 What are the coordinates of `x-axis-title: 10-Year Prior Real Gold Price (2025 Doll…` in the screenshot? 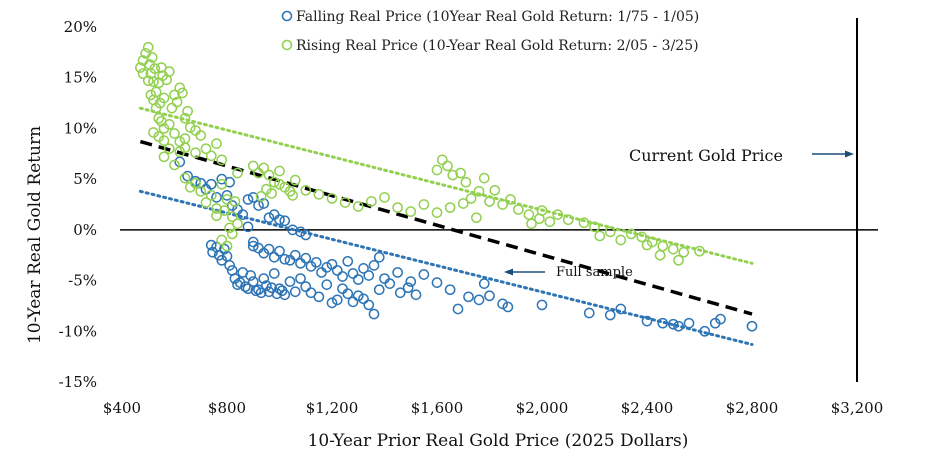 It's located at (498, 441).